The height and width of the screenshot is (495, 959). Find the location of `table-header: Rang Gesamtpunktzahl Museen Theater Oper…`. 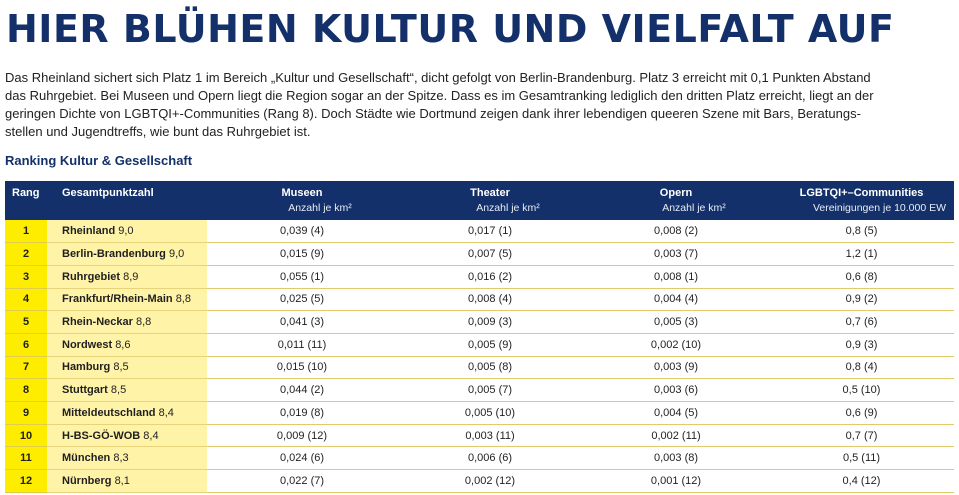

table-header: Rang Gesamtpunktzahl Museen Theater Oper… is located at coordinates (479, 200).